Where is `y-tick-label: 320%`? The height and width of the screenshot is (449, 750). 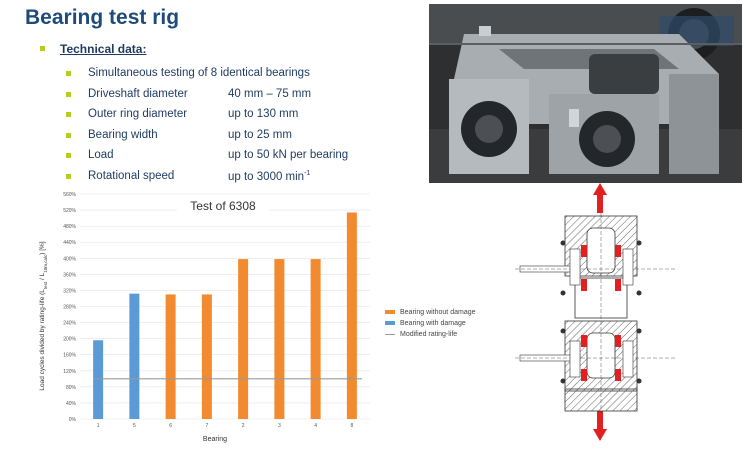 y-tick-label: 320% is located at coordinates (69, 291).